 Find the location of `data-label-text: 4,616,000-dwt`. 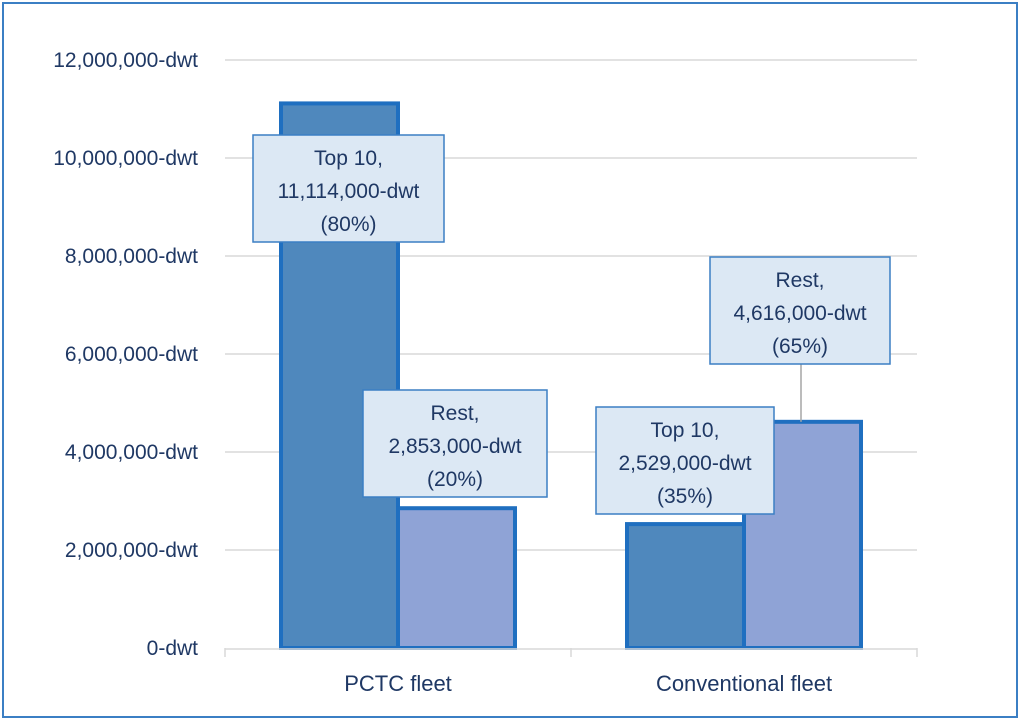

data-label-text: 4,616,000-dwt is located at coordinates (799, 313).